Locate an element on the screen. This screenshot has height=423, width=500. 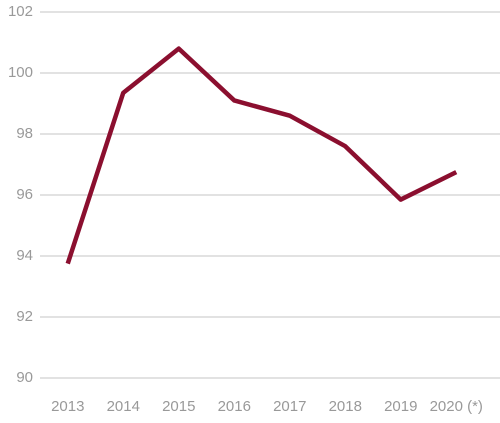
x-tick-label: 2018 is located at coordinates (345, 406).